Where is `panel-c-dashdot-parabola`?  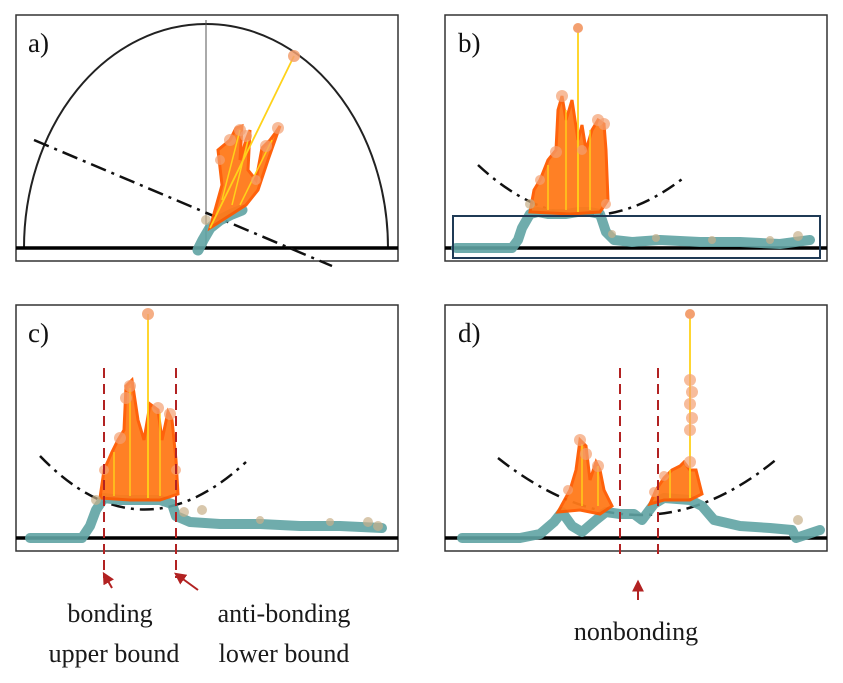 panel-c-dashdot-parabola is located at coordinates (143, 483).